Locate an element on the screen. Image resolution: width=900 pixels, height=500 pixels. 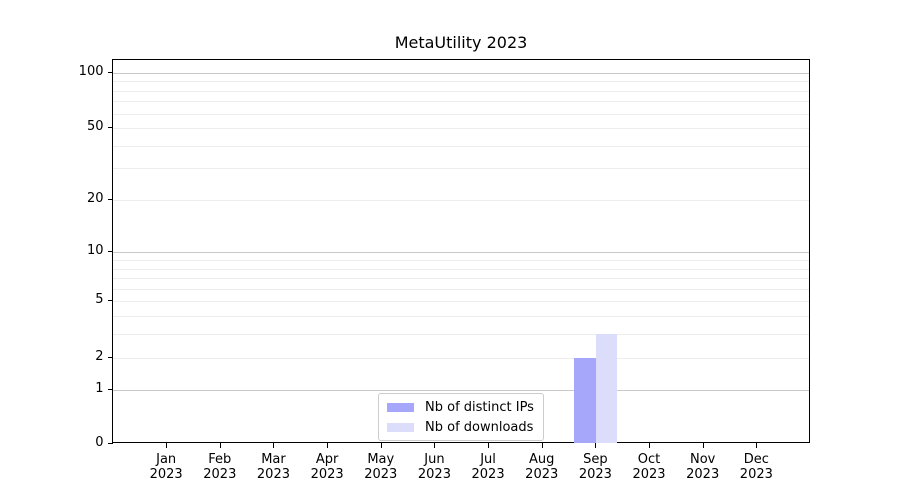
x-tick-label: Jul 2023 is located at coordinates (488, 467).